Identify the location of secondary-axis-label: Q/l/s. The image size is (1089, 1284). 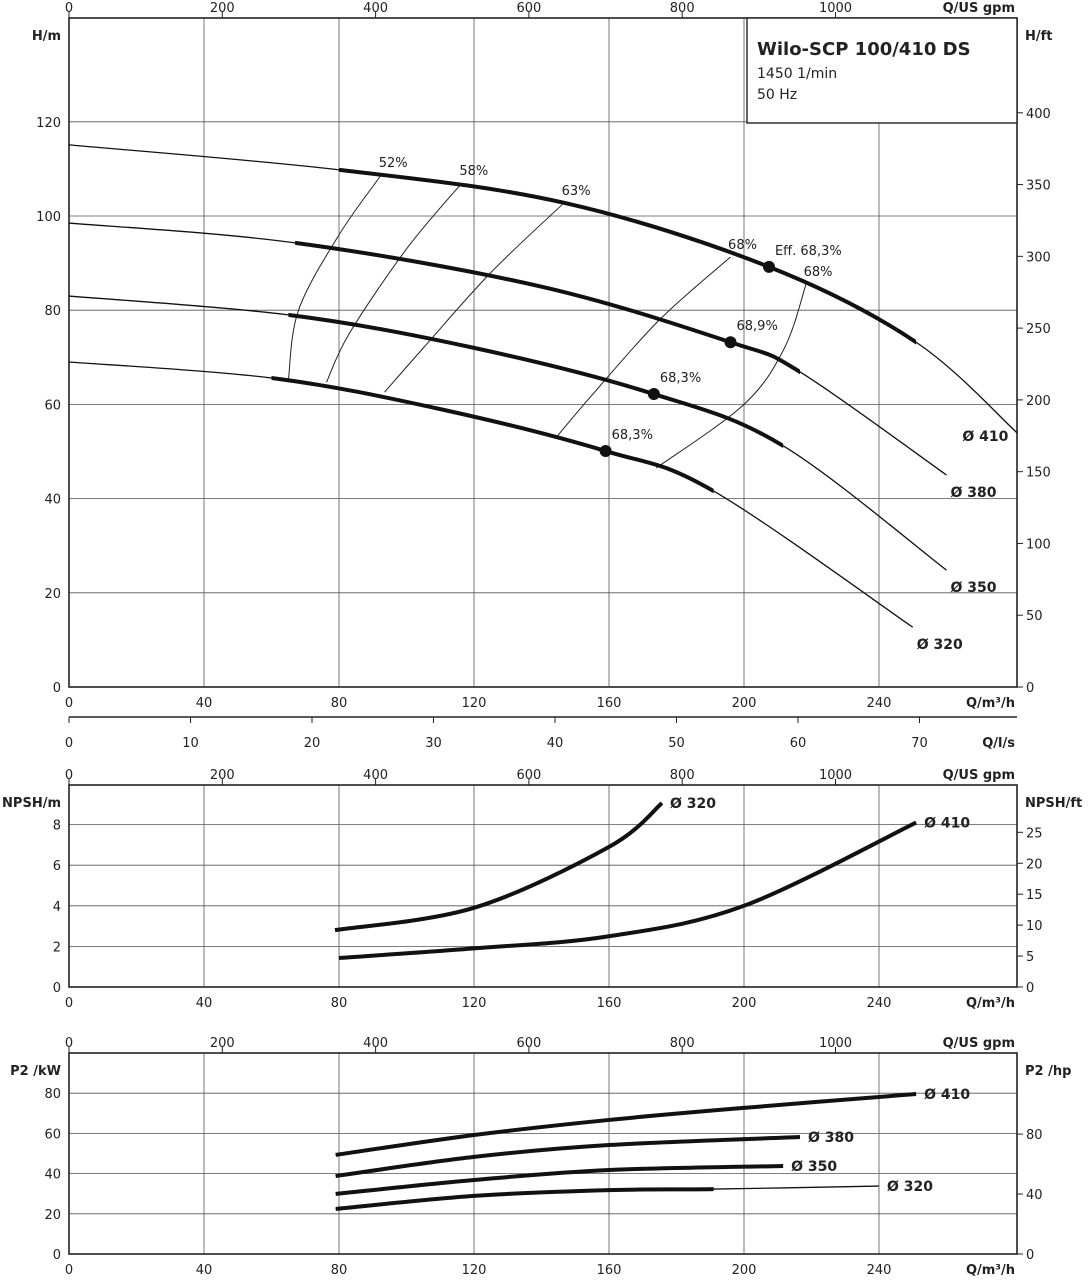
(998, 743).